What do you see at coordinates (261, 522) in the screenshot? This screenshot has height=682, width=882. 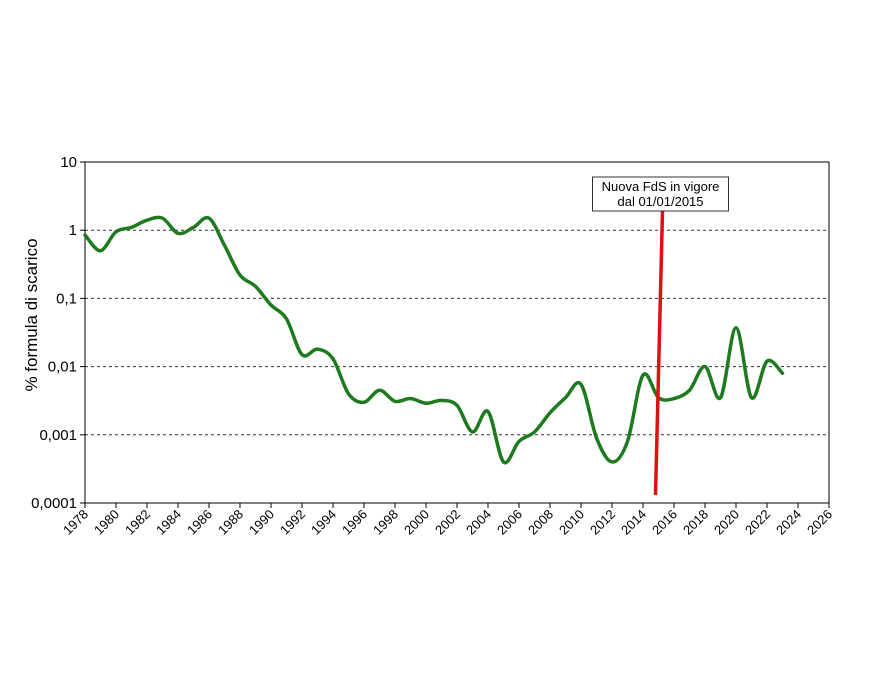 I see `x-tick-label: 1990` at bounding box center [261, 522].